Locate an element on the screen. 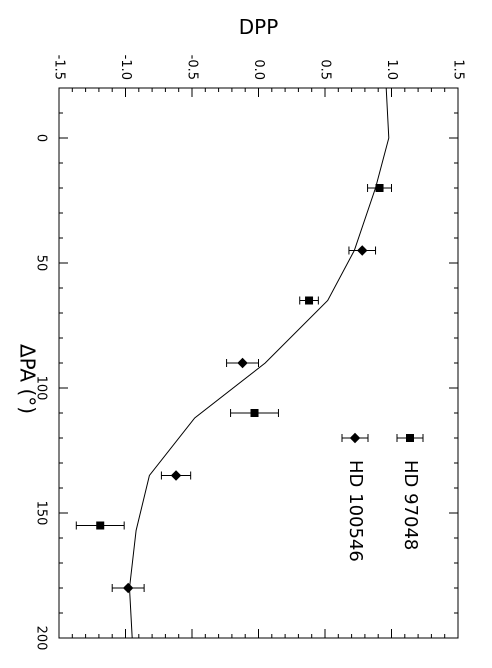 The image size is (492, 668). dpp-tick-label: -0.5 is located at coordinates (192, 67).